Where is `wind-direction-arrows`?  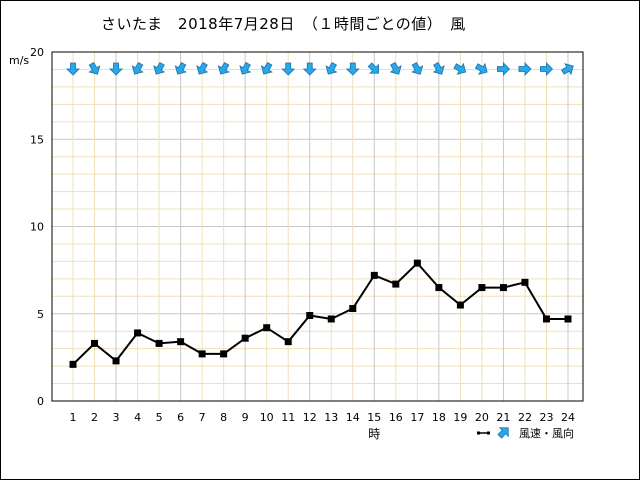
wind-direction-arrows is located at coordinates (320, 69).